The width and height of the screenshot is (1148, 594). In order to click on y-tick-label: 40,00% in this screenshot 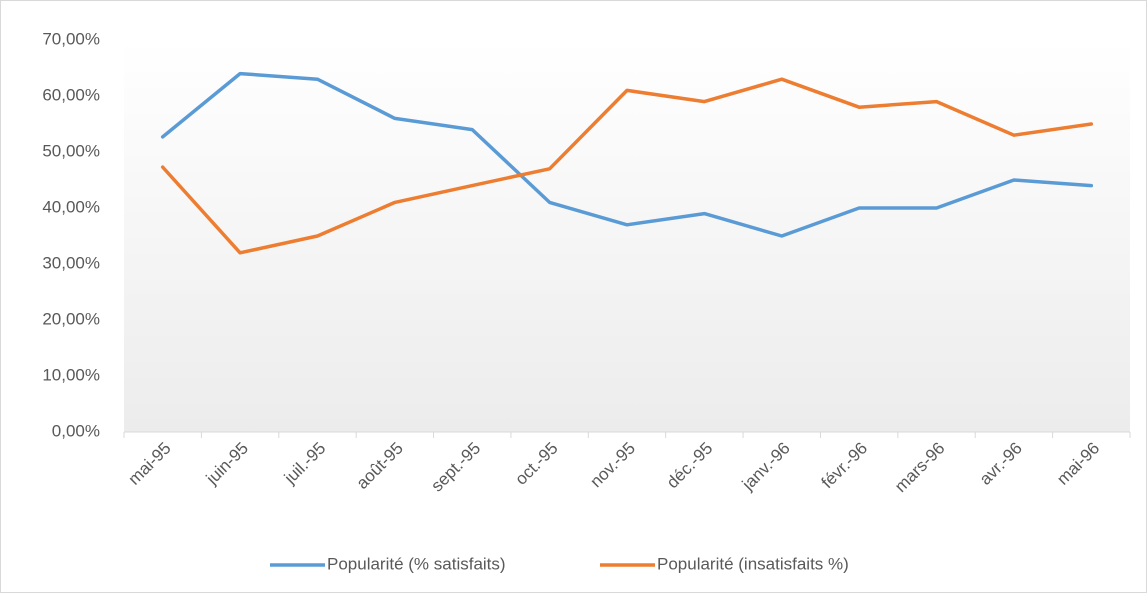, I will do `click(71, 206)`.